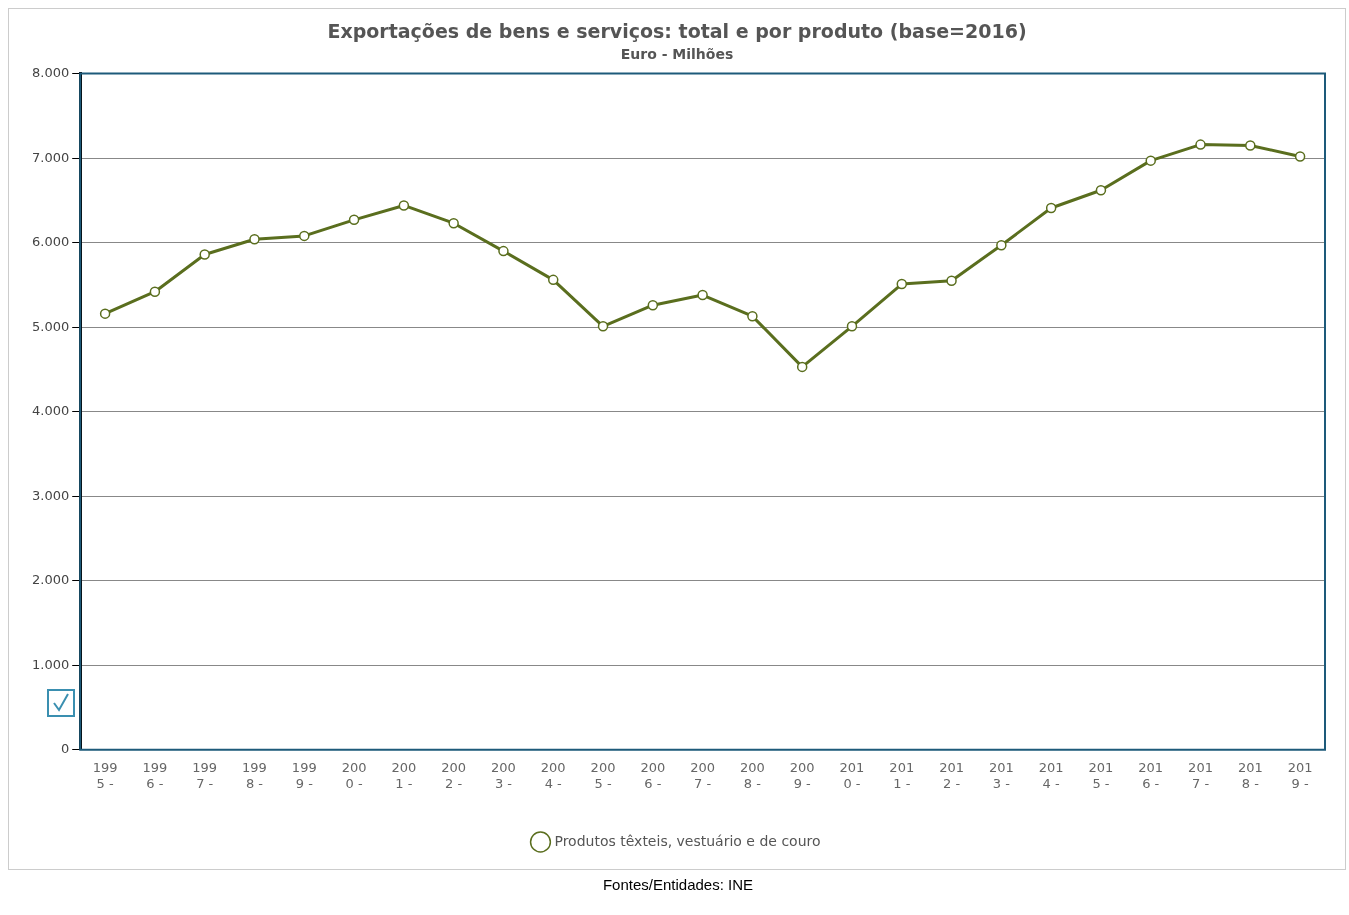 Image resolution: width=1349 pixels, height=915 pixels. I want to click on y-tick-label: 2.000, so click(51, 580).